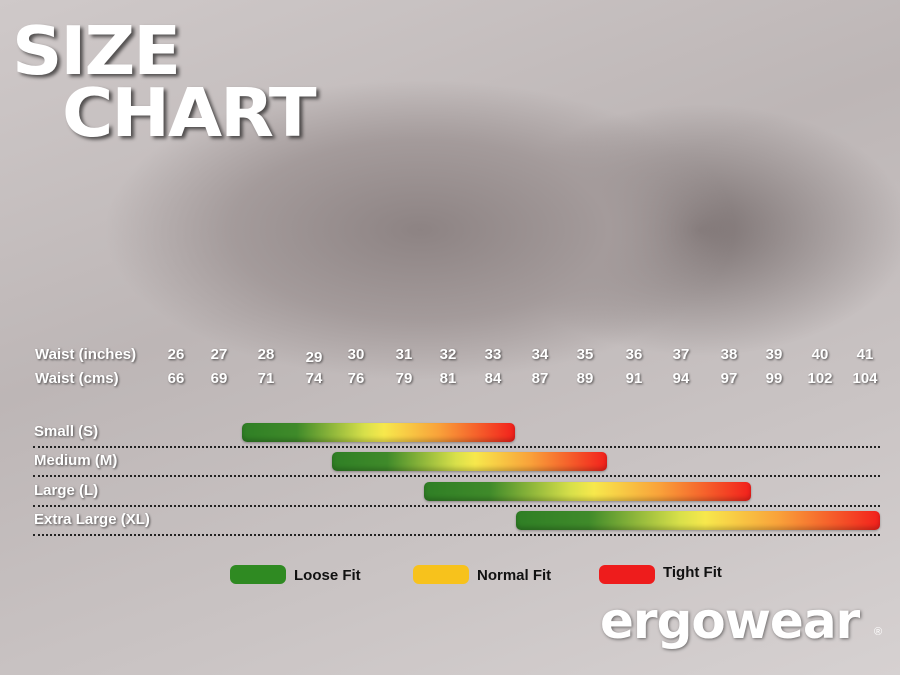 The width and height of the screenshot is (900, 675). I want to click on waist-inch-value: 40, so click(820, 354).